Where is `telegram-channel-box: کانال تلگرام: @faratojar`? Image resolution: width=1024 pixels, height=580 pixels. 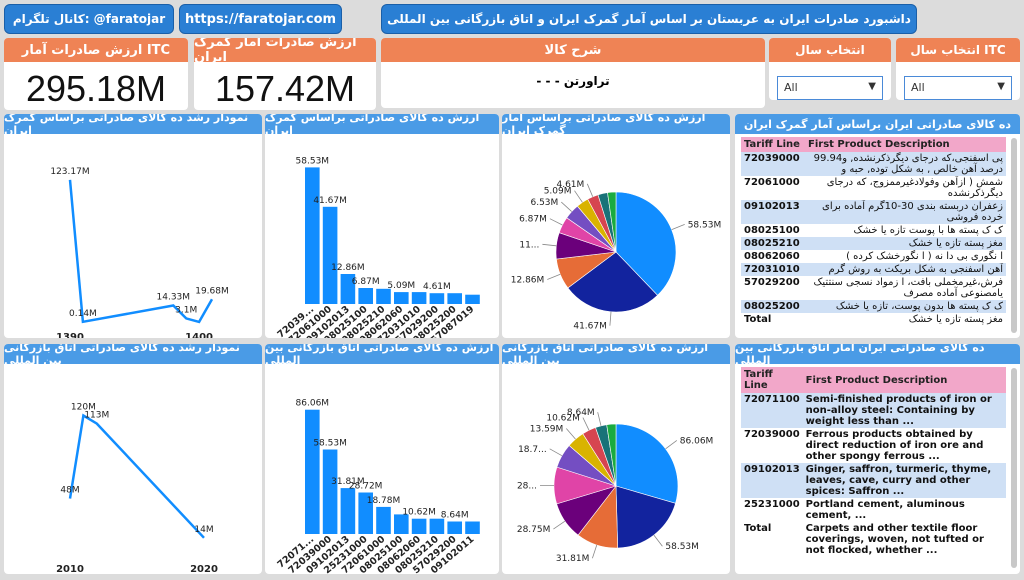
telegram-channel-box: کانال تلگرام: @faratojar is located at coordinates (89, 19).